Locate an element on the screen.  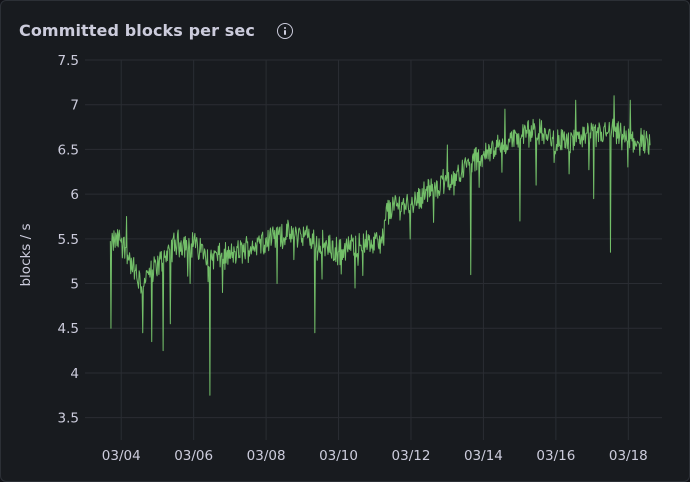
x-tick-label: 03/18 is located at coordinates (628, 456).